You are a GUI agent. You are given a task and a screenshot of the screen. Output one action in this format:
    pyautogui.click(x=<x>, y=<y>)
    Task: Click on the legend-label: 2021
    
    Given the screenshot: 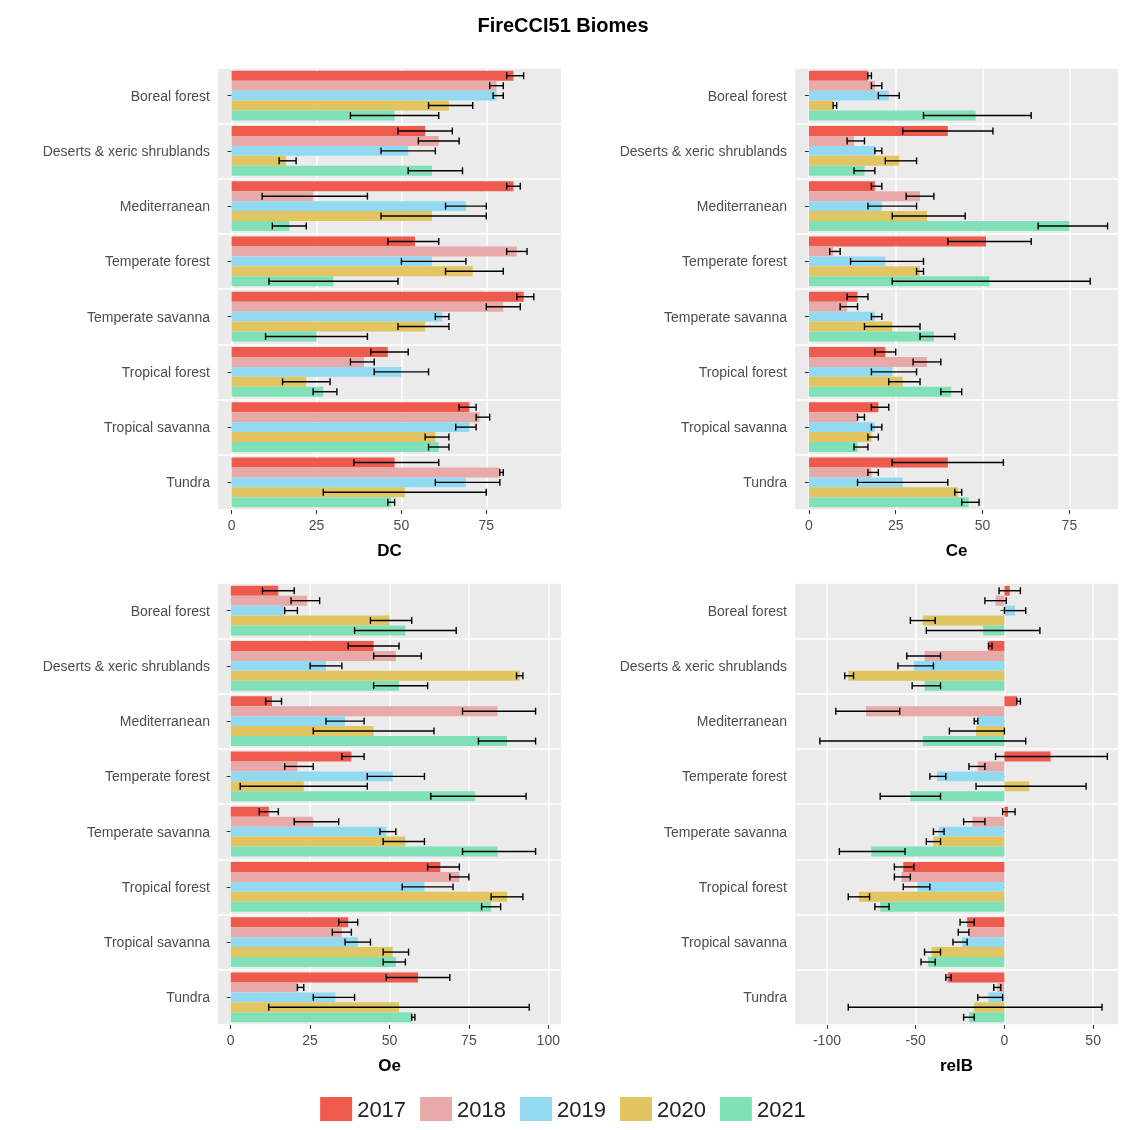 What is the action you would take?
    pyautogui.click(x=781, y=1109)
    